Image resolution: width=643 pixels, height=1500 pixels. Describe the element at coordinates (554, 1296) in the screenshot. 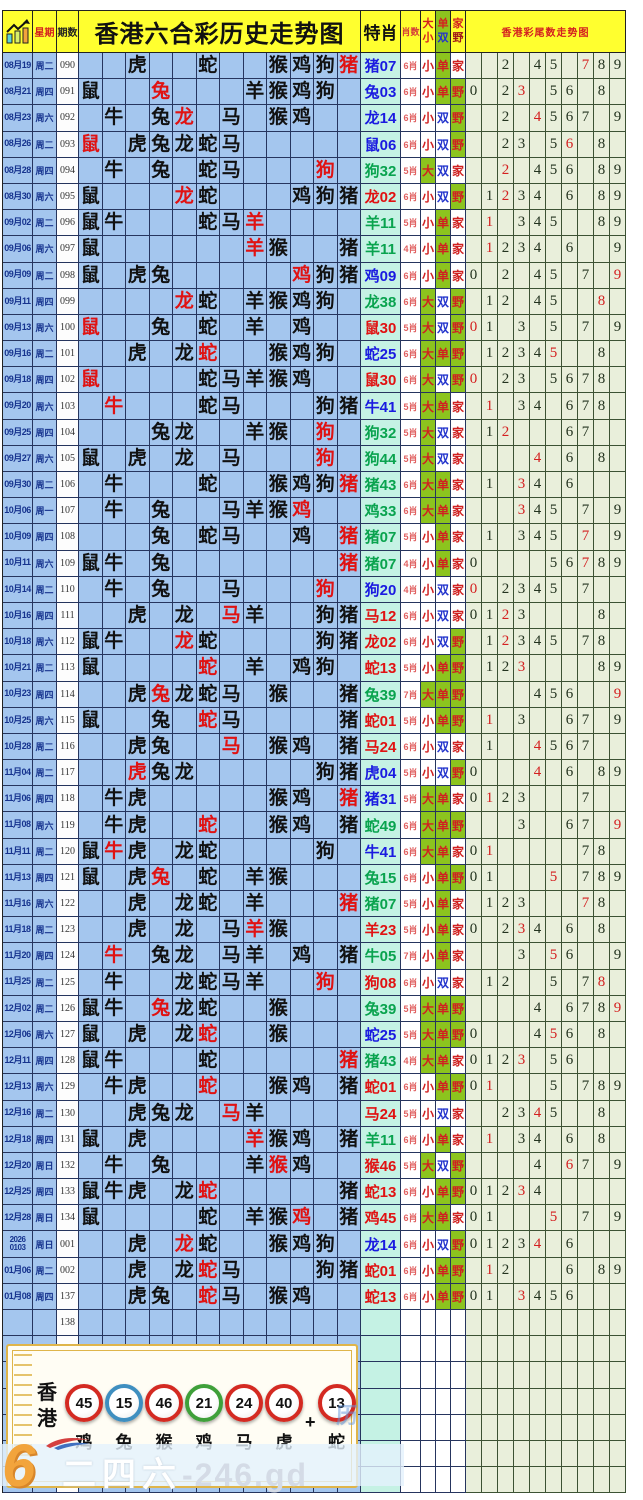

I see `tail-digit-cell: 5` at that location.